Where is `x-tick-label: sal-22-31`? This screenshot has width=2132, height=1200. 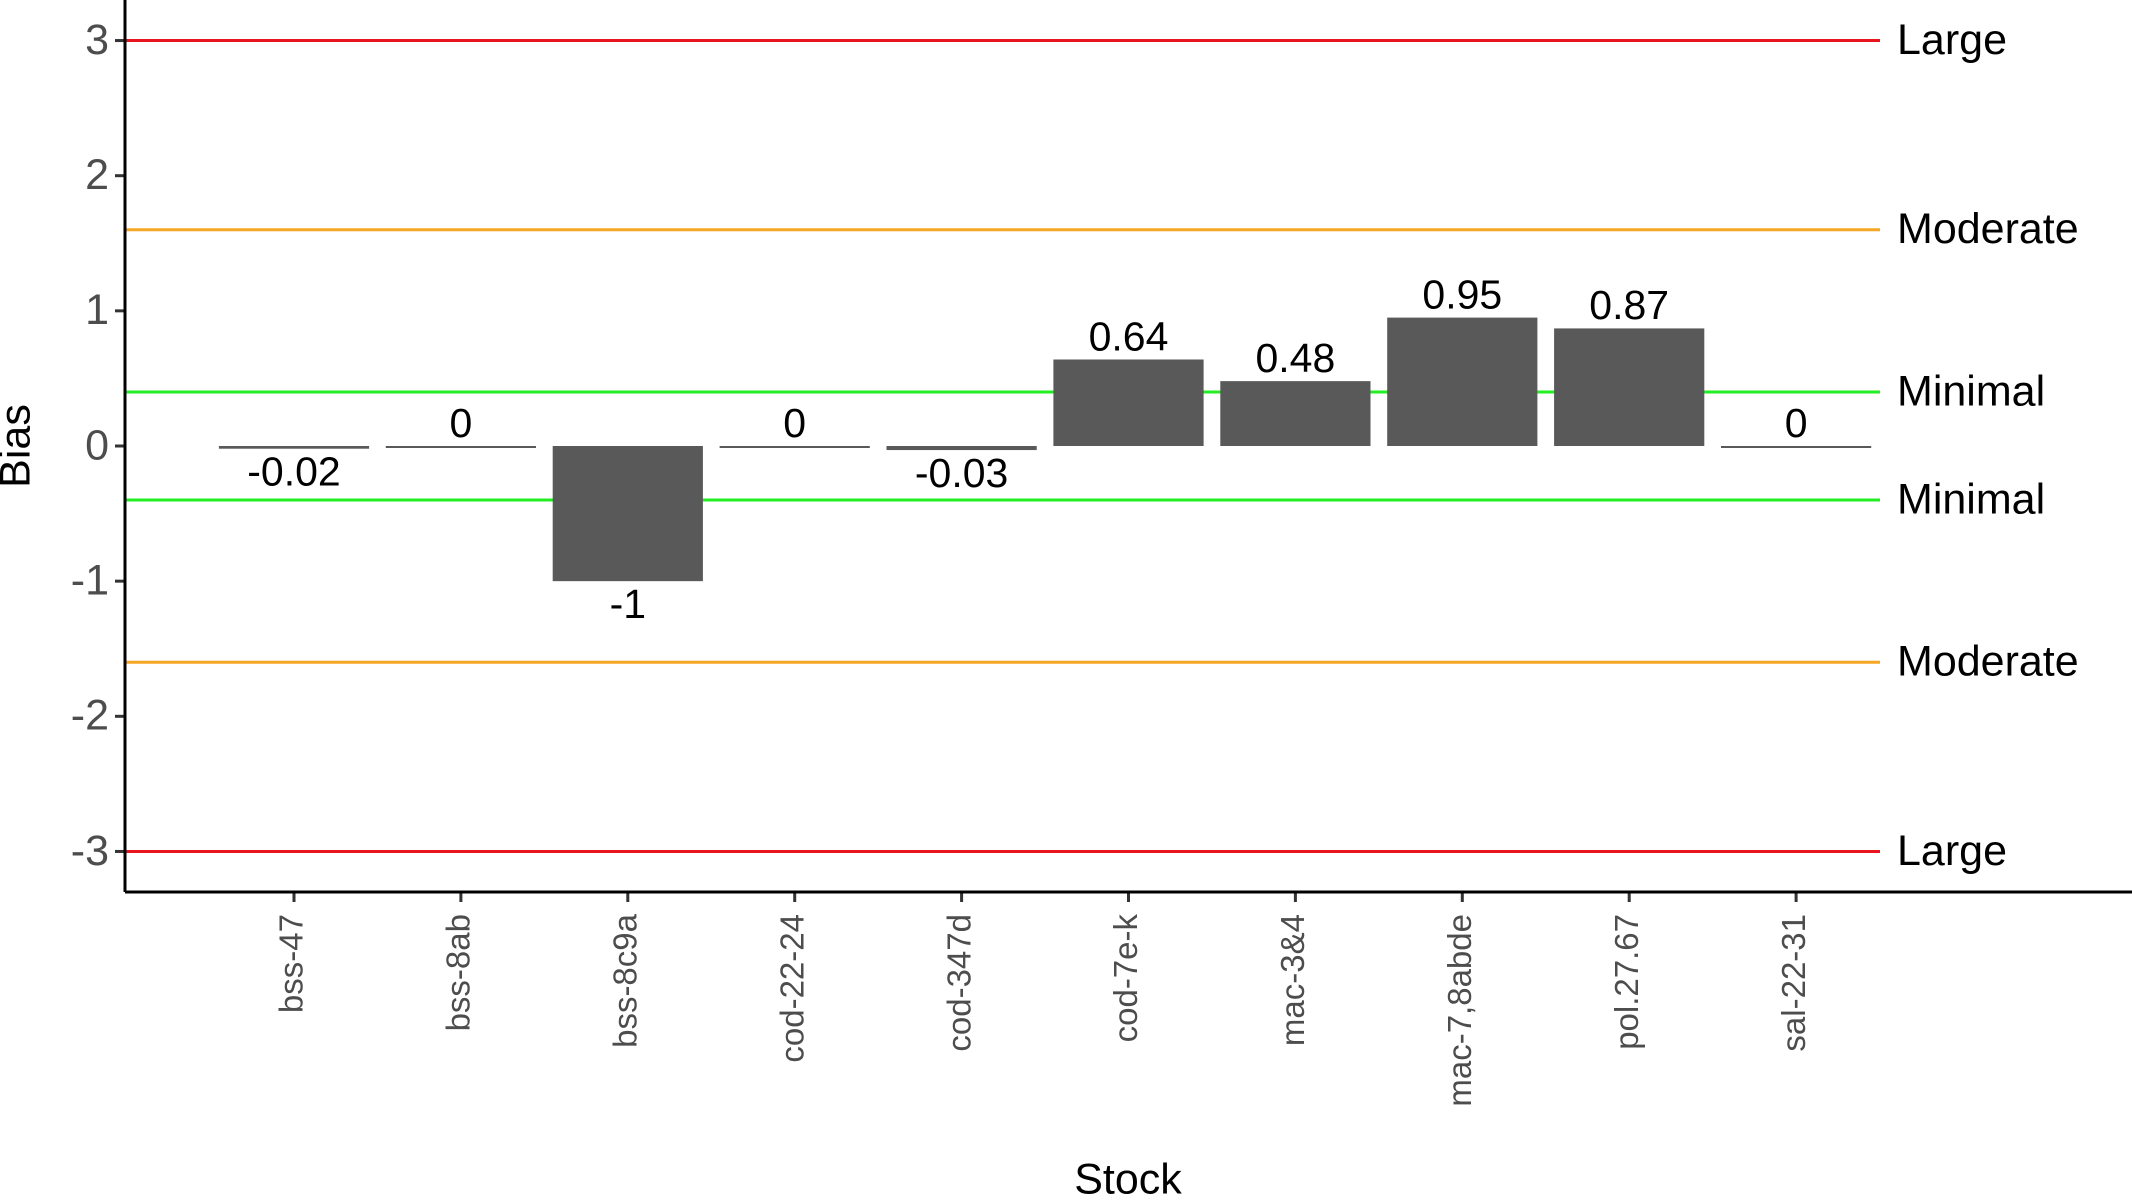
x-tick-label: sal-22-31 is located at coordinates (1793, 983).